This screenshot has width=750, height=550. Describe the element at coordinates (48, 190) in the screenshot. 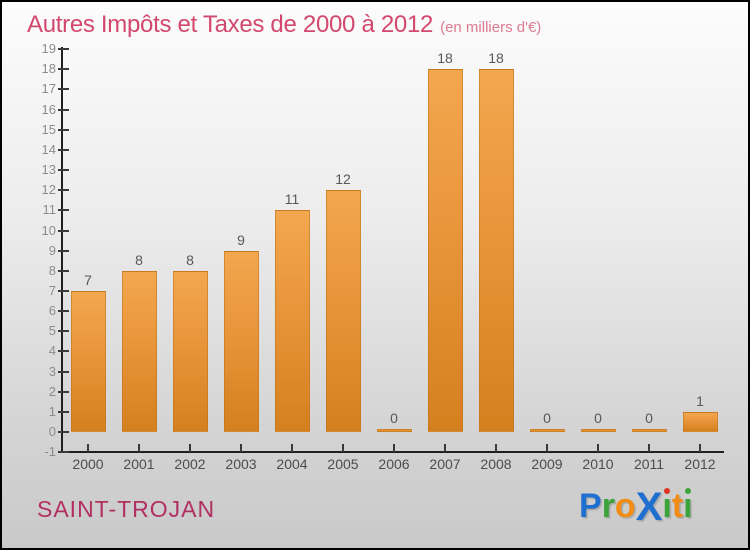

I see `y-tick-label: 12` at that location.